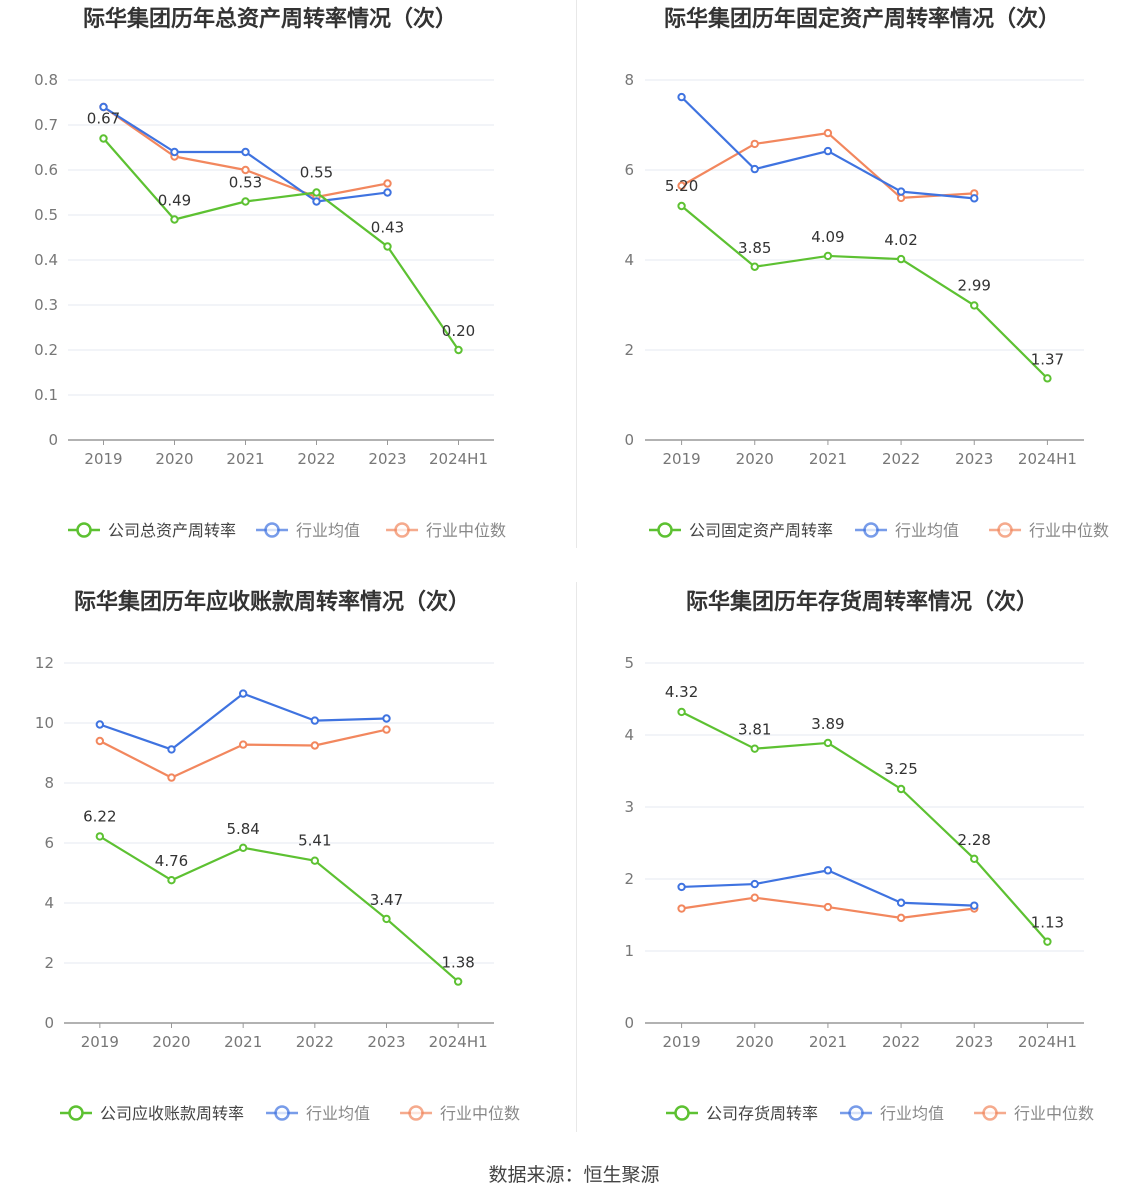 This screenshot has width=1148, height=1202. What do you see at coordinates (457, 963) in the screenshot?
I see `data-label: 1.38` at bounding box center [457, 963].